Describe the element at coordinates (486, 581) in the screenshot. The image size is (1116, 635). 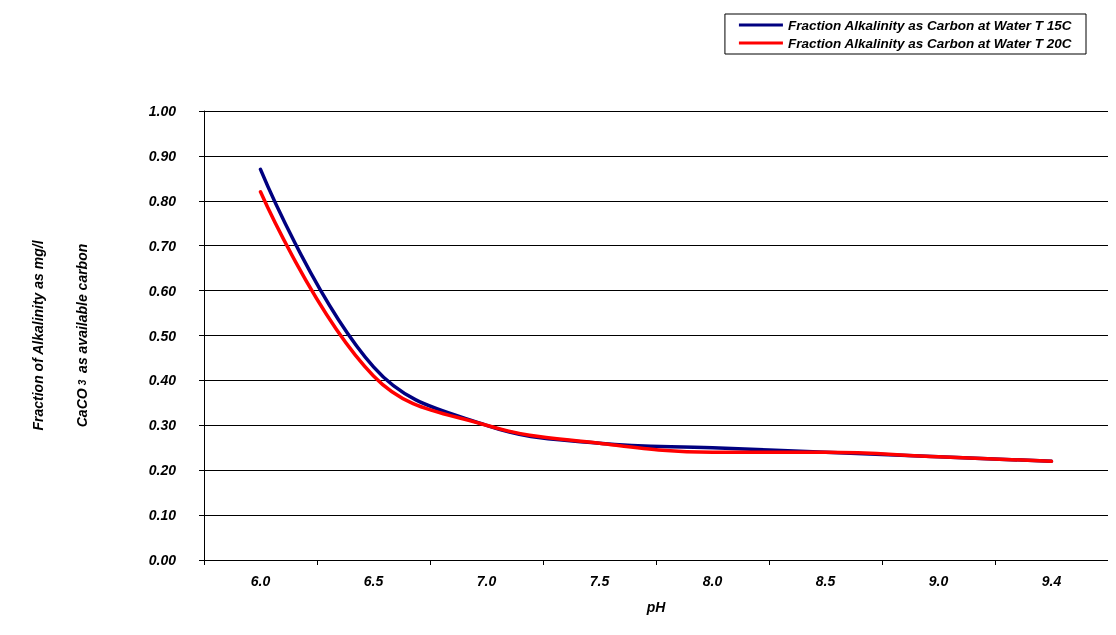
I see `x-tick-label: 7.0` at that location.